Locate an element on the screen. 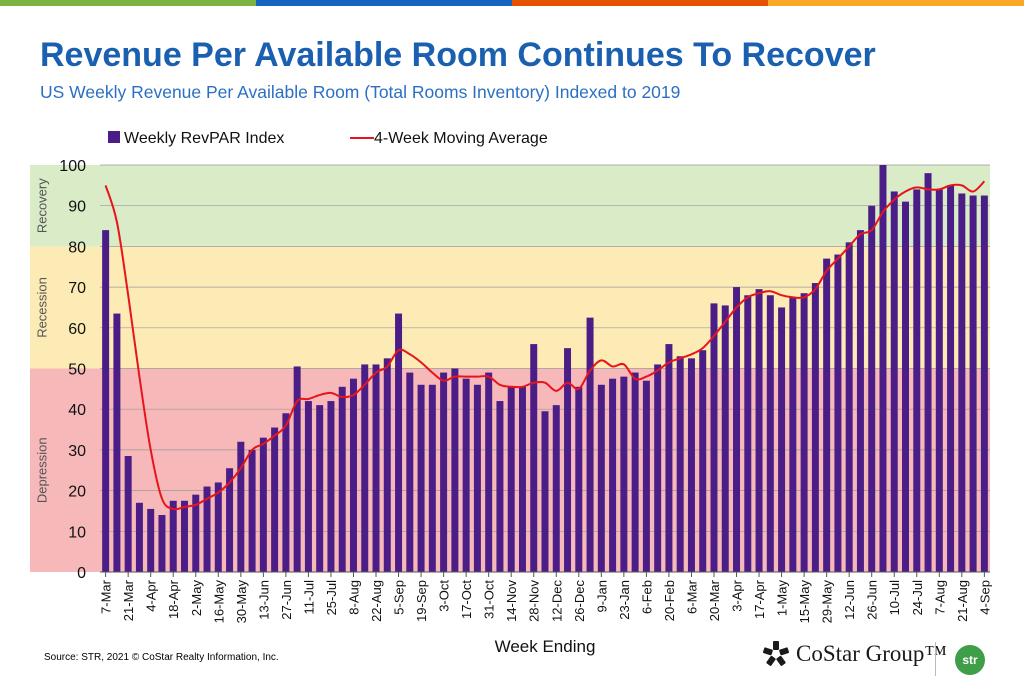 This screenshot has width=1024, height=683. y-tick-label: 80 is located at coordinates (77, 247).